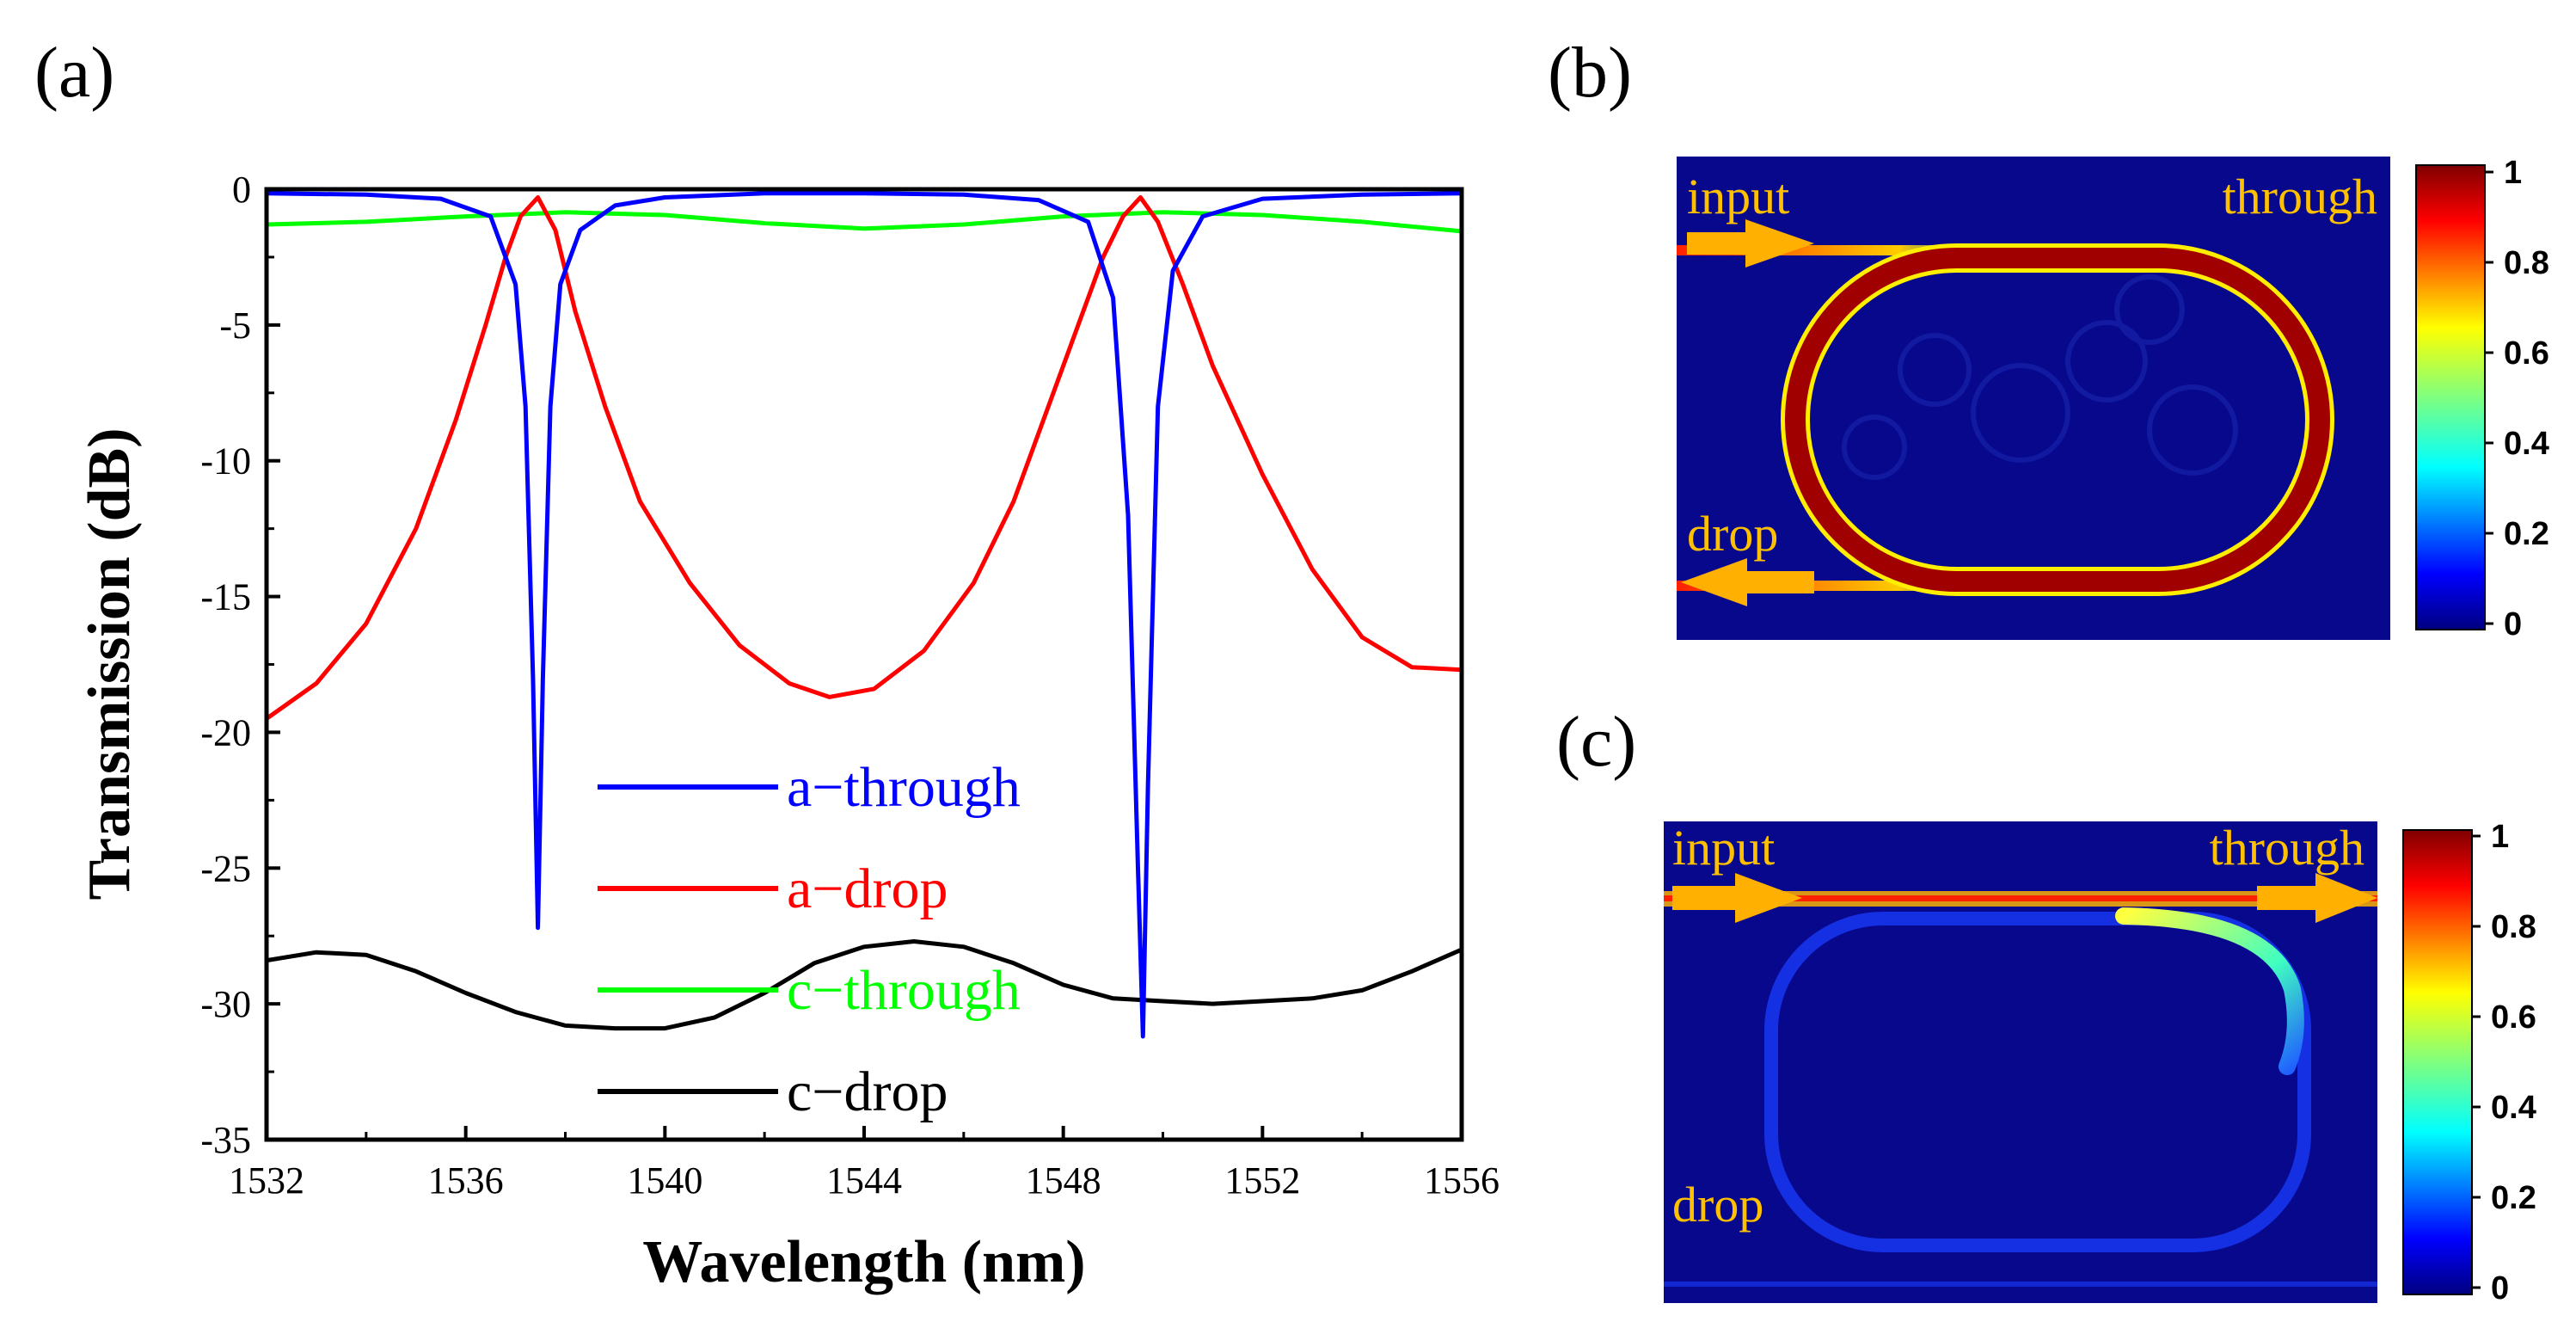  What do you see at coordinates (1738, 196) in the screenshot?
I see `map-b-input-label: input` at bounding box center [1738, 196].